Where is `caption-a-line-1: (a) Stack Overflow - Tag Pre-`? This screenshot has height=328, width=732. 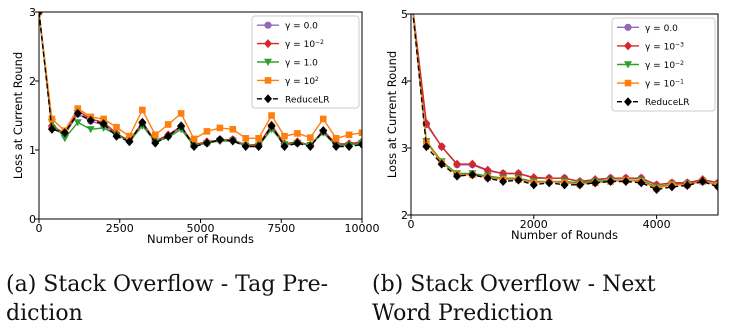 caption-a-line-1: (a) Stack Overflow - Tag Pre- is located at coordinates (167, 284).